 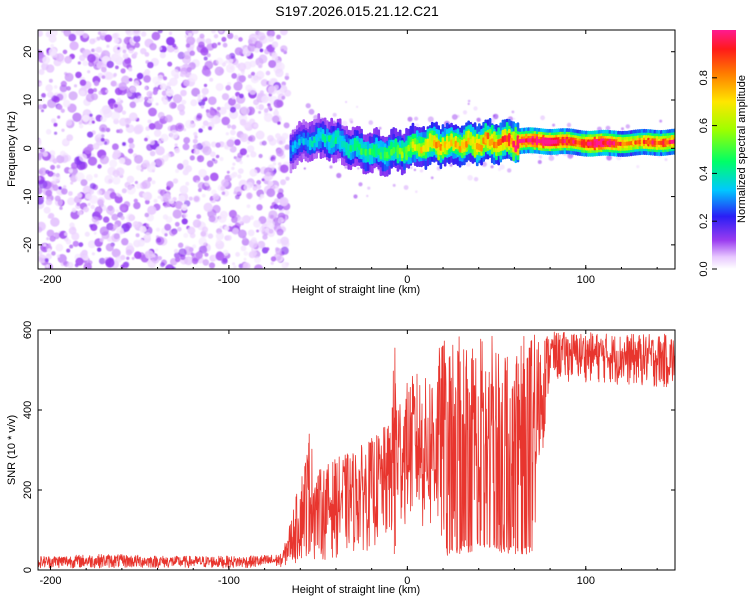 What do you see at coordinates (28, 148) in the screenshot?
I see `y-tick-label: 0` at bounding box center [28, 148].